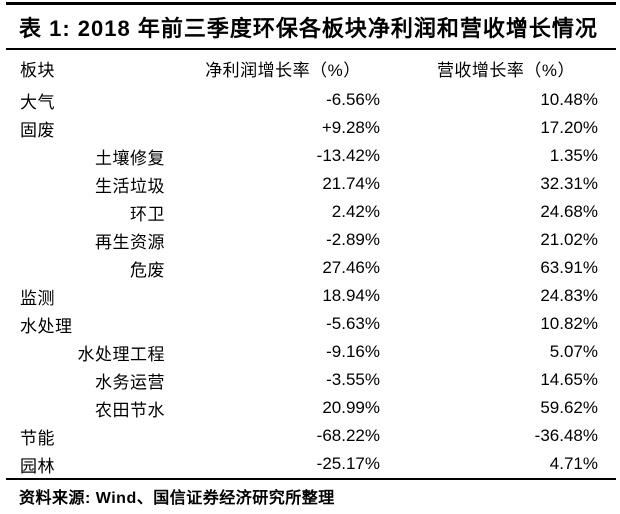  I want to click on net-profit-value: +9.28%, so click(350, 127).